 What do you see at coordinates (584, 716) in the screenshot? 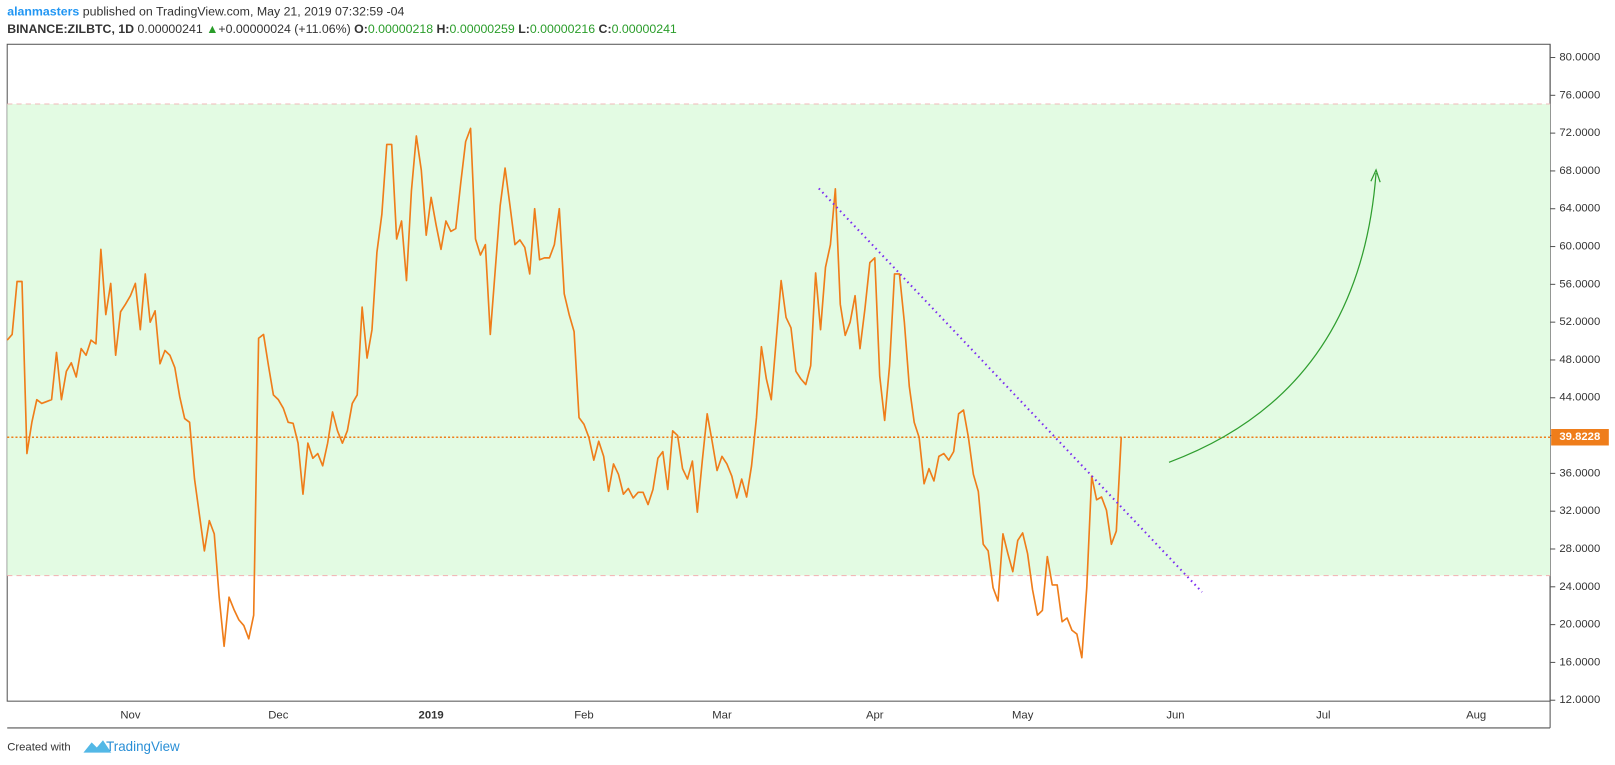
I see `x-tick-label: Feb` at bounding box center [584, 716].